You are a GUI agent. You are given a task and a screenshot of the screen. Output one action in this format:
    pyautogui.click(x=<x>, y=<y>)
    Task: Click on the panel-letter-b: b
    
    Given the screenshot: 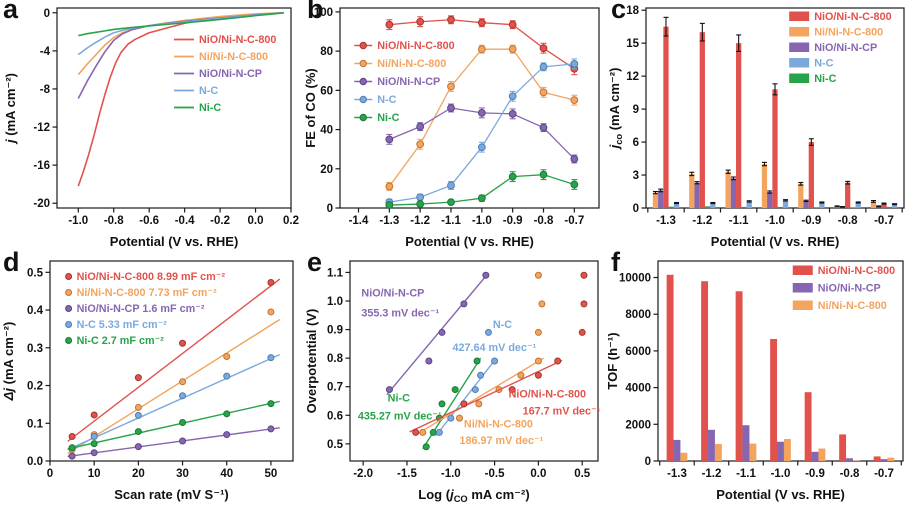 What is the action you would take?
    pyautogui.click(x=315, y=12)
    